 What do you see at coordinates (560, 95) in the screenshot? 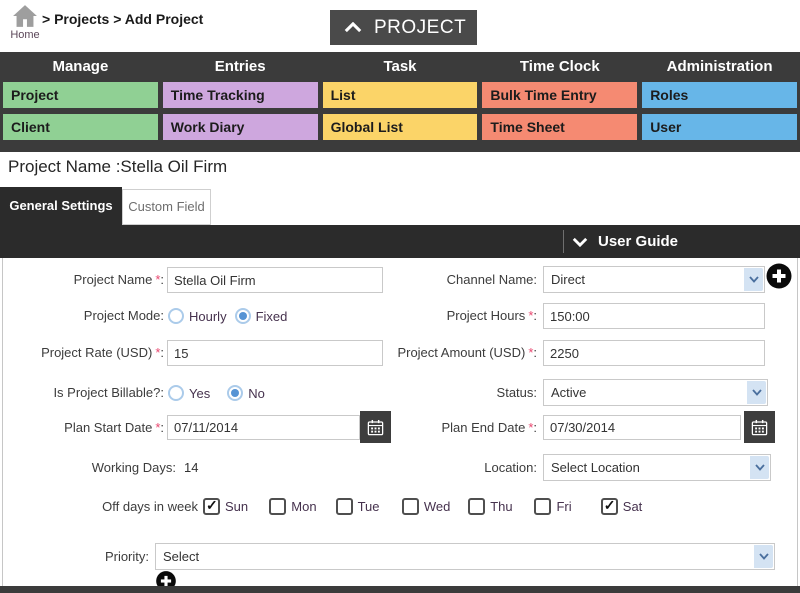
I see `nav-item-bulk-time-entry: Bulk Time Entry` at bounding box center [560, 95].